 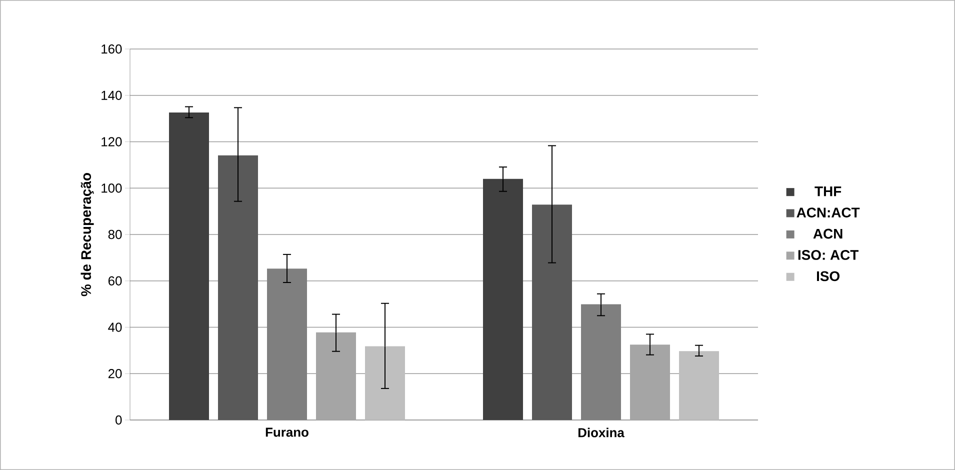 What do you see at coordinates (112, 95) in the screenshot?
I see `y-tick-label: 140` at bounding box center [112, 95].